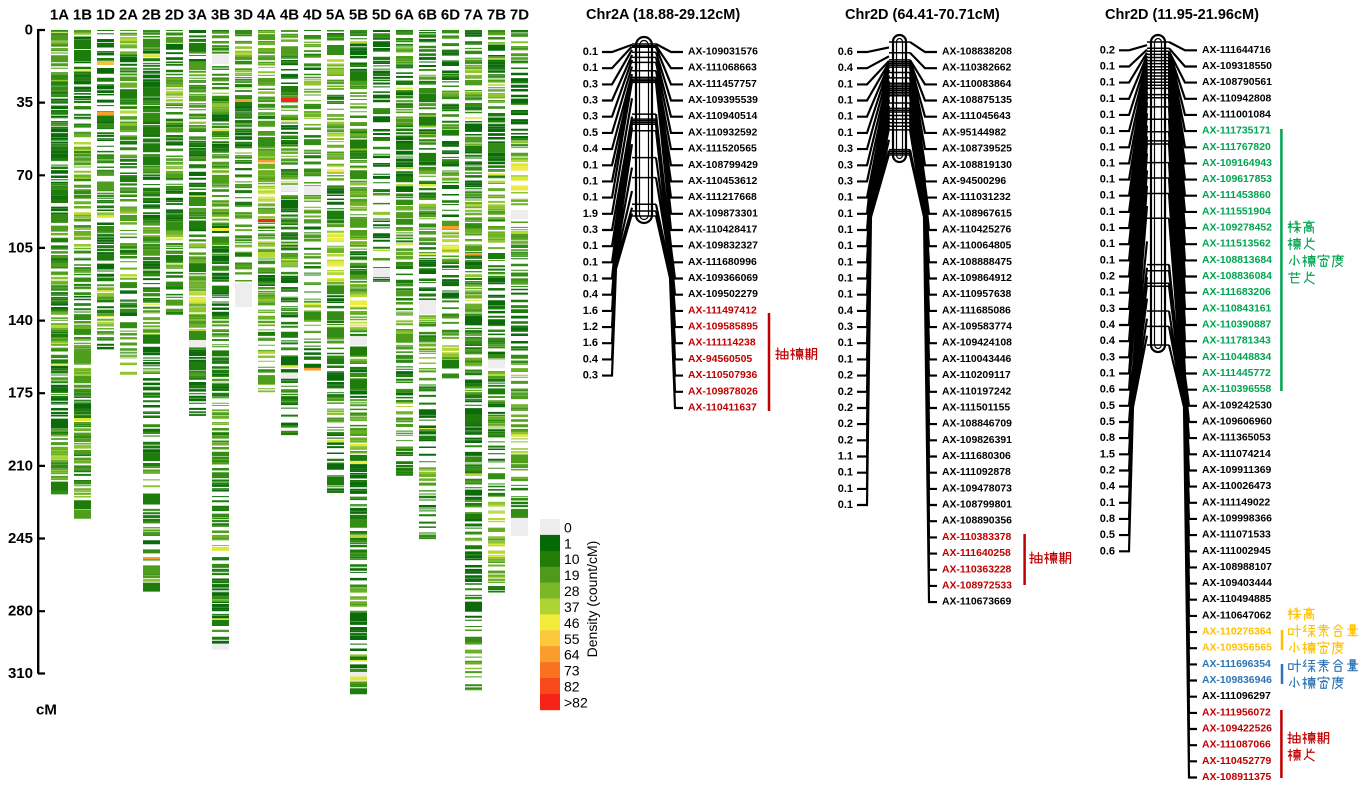  Describe the element at coordinates (266, 15) in the screenshot. I see `svg-text: 4A` at that location.